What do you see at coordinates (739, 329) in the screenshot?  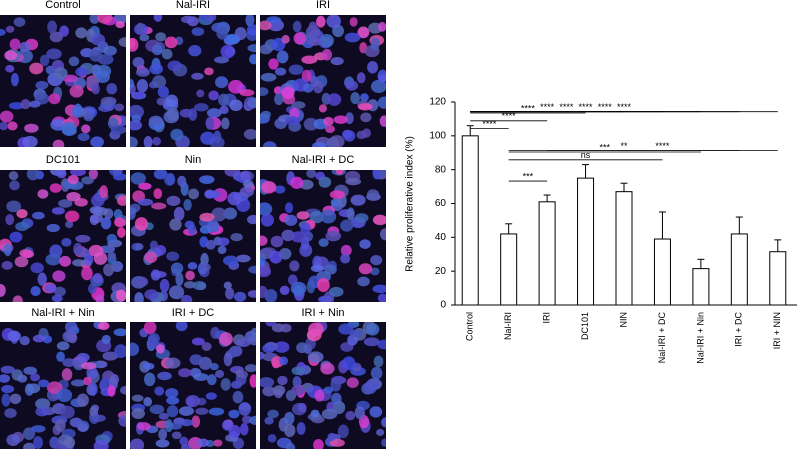 I see `x-tick-label: IRI + DC` at bounding box center [739, 329].